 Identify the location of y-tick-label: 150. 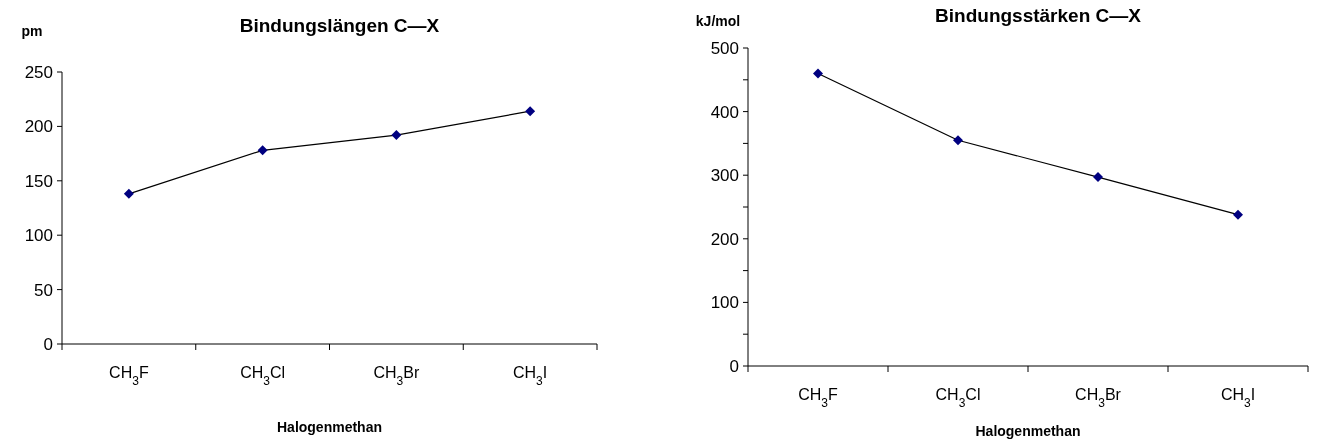
(38, 181).